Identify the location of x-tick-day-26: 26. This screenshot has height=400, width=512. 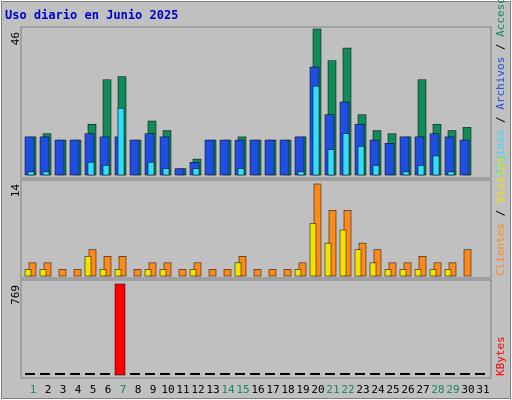
(407, 389).